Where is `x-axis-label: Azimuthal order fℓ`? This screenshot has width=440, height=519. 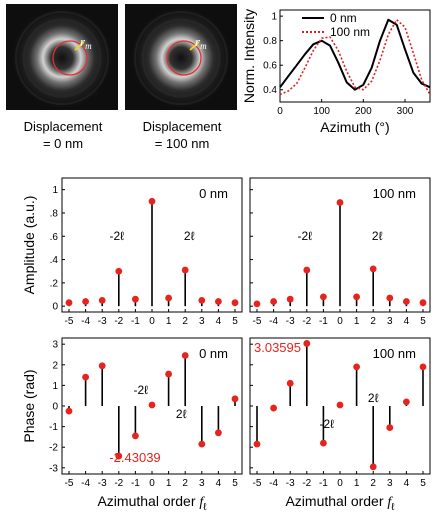
x-axis-label: Azimuthal order fℓ is located at coordinates (152, 503).